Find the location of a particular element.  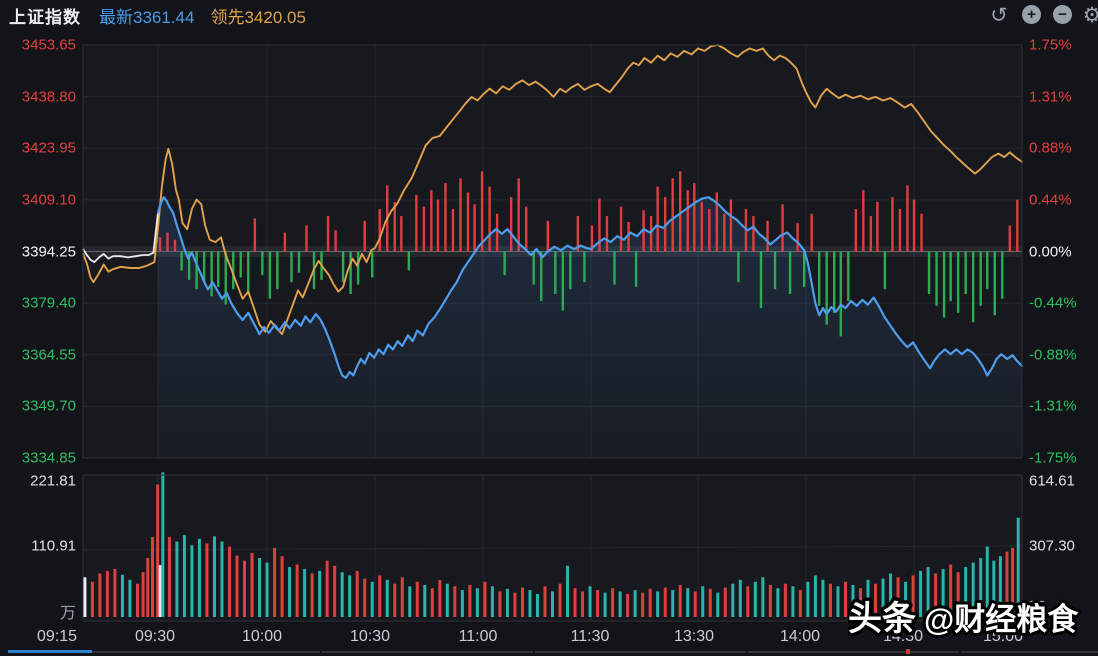

leading-price: 领先3420.05 is located at coordinates (258, 17).